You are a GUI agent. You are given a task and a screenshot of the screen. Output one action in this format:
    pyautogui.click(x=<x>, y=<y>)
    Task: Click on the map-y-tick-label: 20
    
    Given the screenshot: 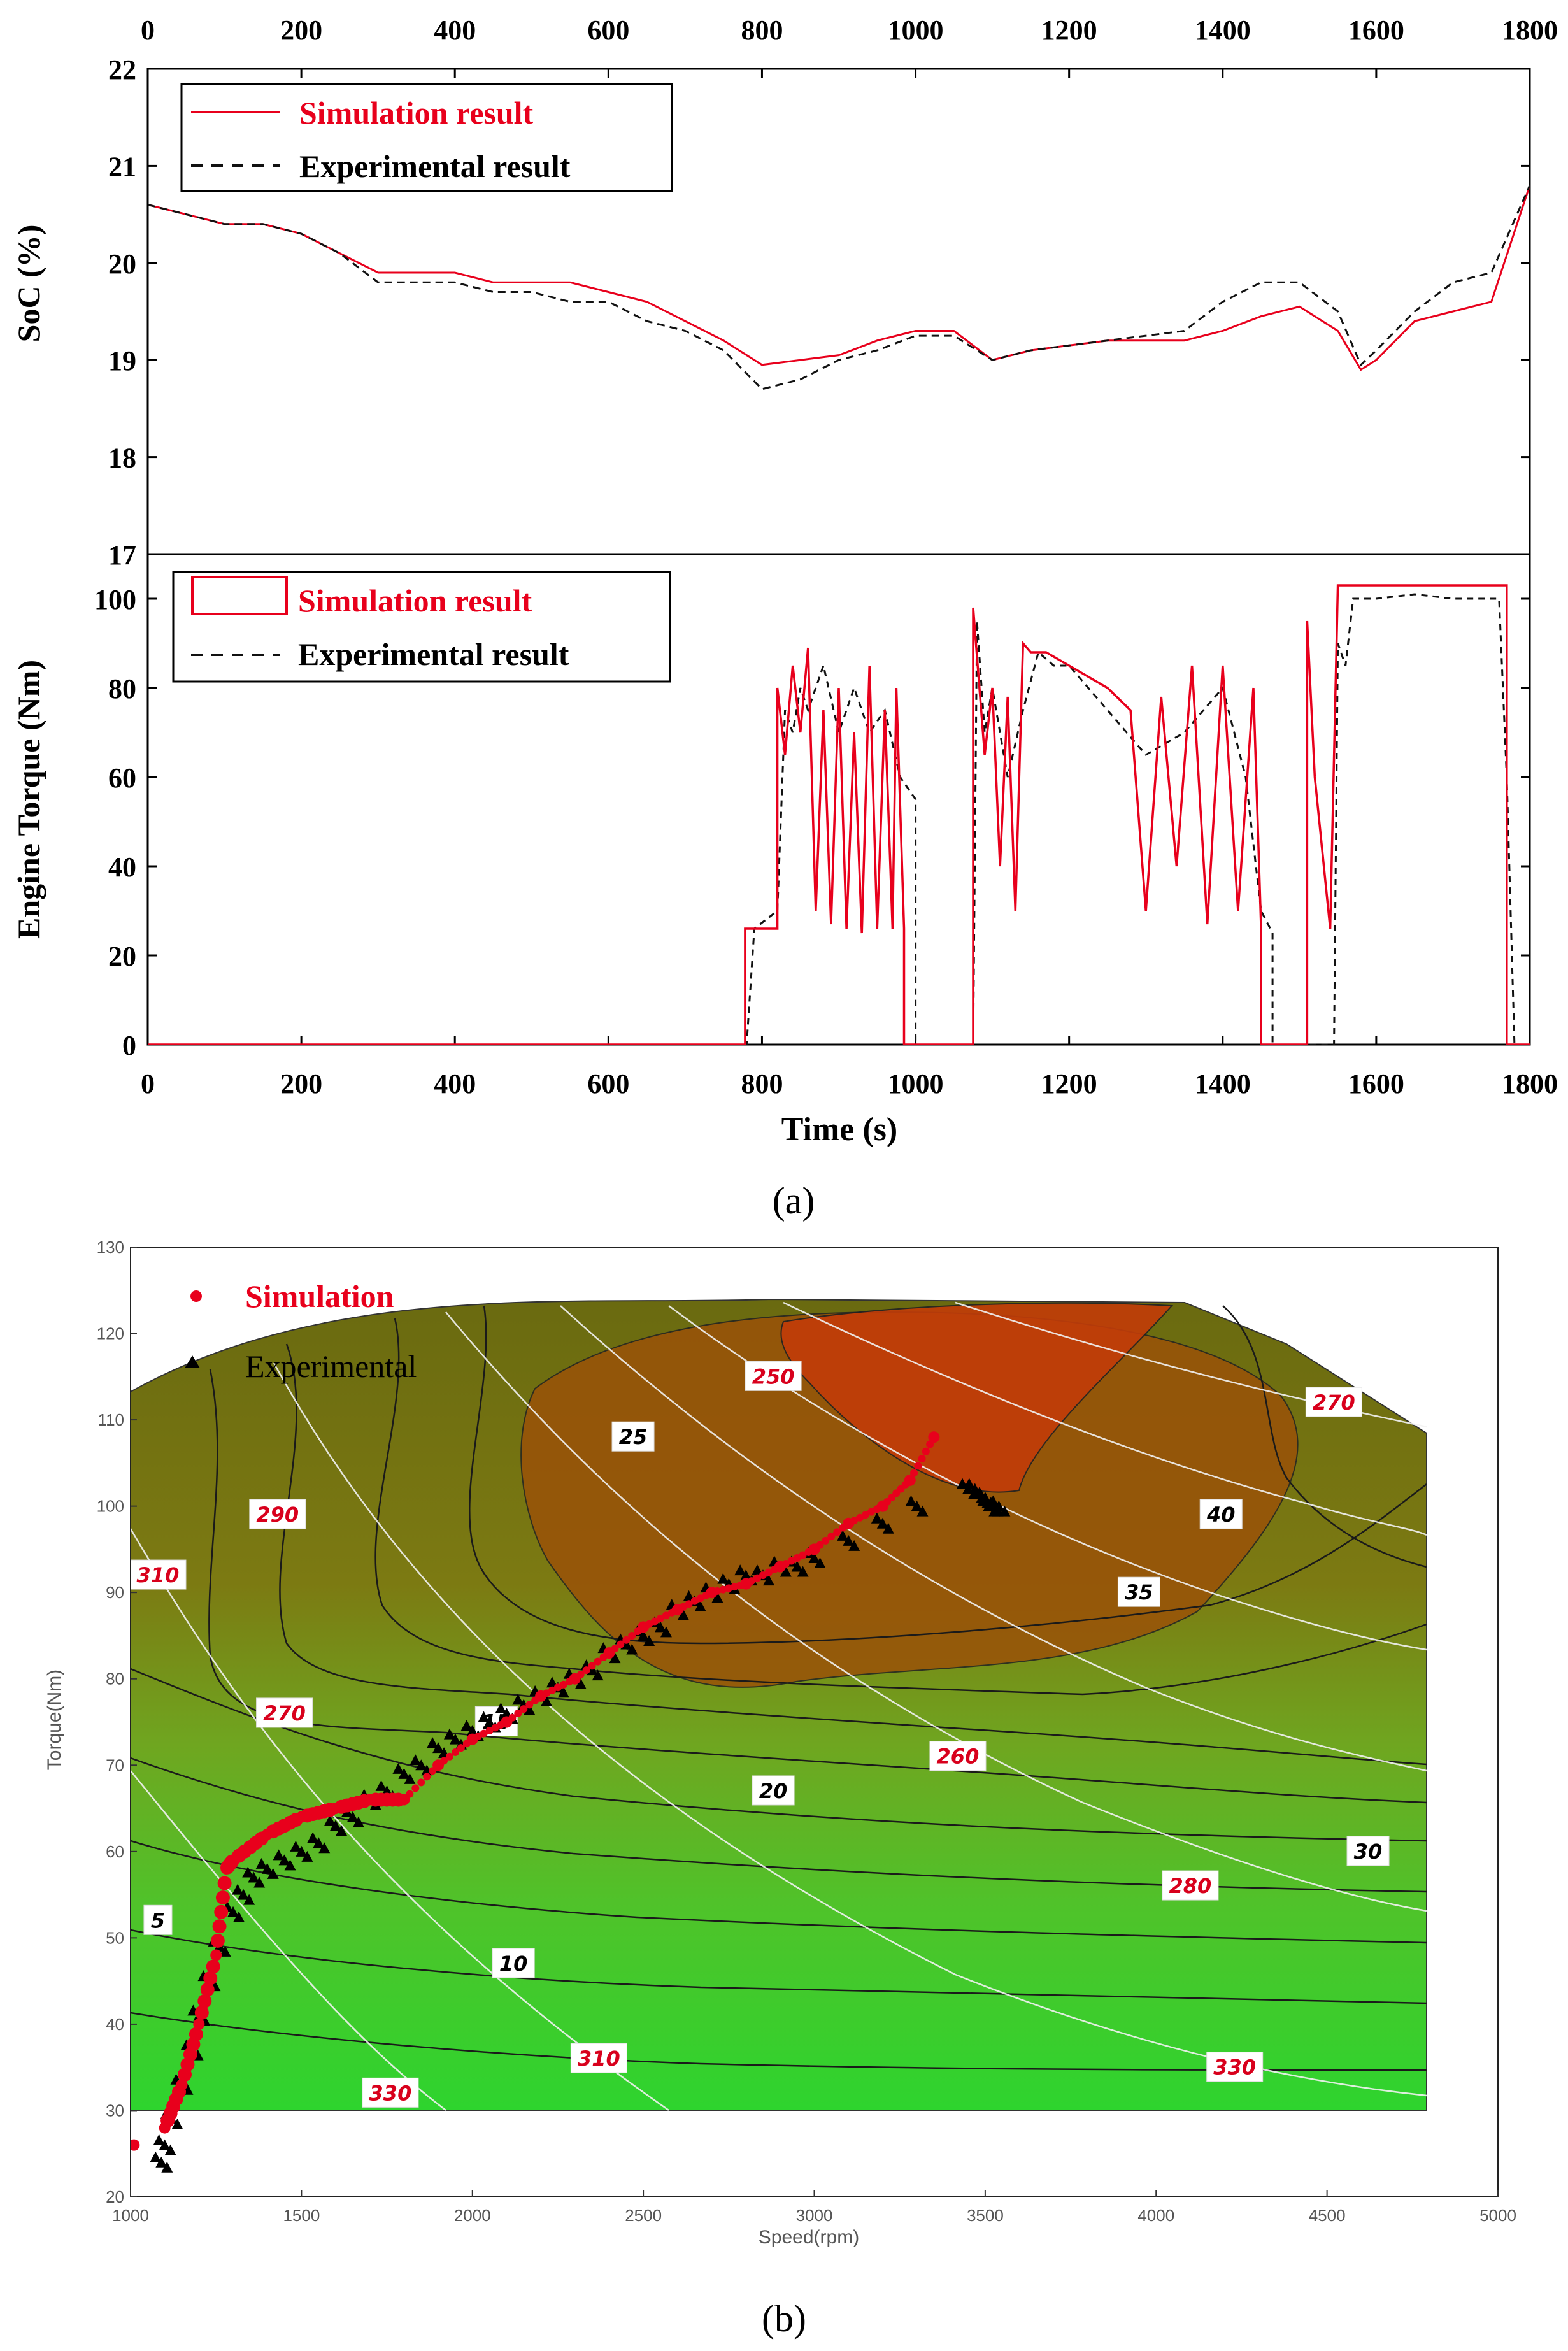 What is the action you would take?
    pyautogui.click(x=115, y=2196)
    